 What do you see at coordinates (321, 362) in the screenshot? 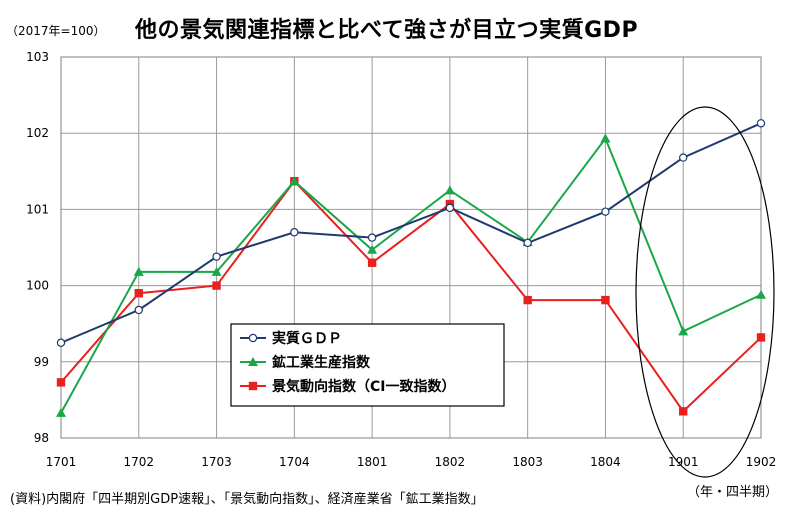
I see `legend-entry: 鉱工業生産指数` at bounding box center [321, 362].